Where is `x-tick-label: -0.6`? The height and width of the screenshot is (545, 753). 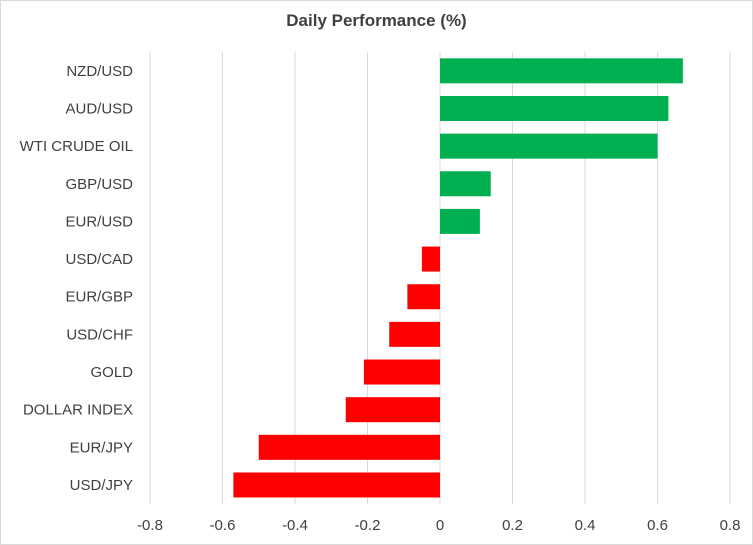 x-tick-label: -0.6 is located at coordinates (223, 525).